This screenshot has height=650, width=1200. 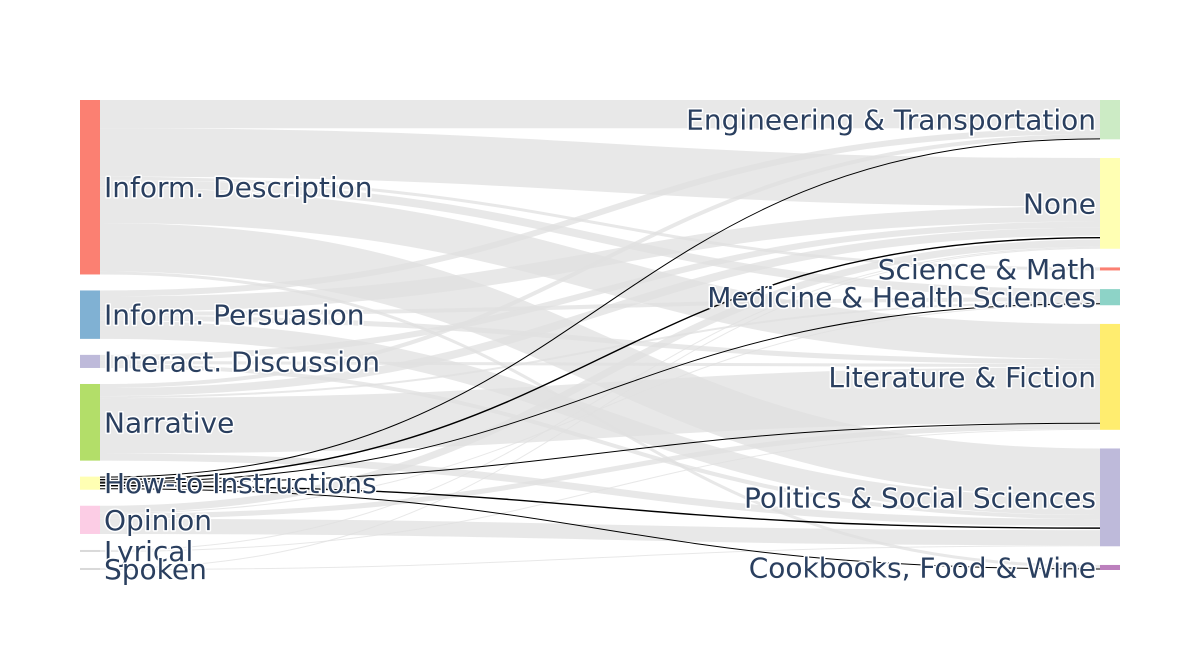 I want to click on source-label-inform-description: Inform. Description, so click(x=238, y=187).